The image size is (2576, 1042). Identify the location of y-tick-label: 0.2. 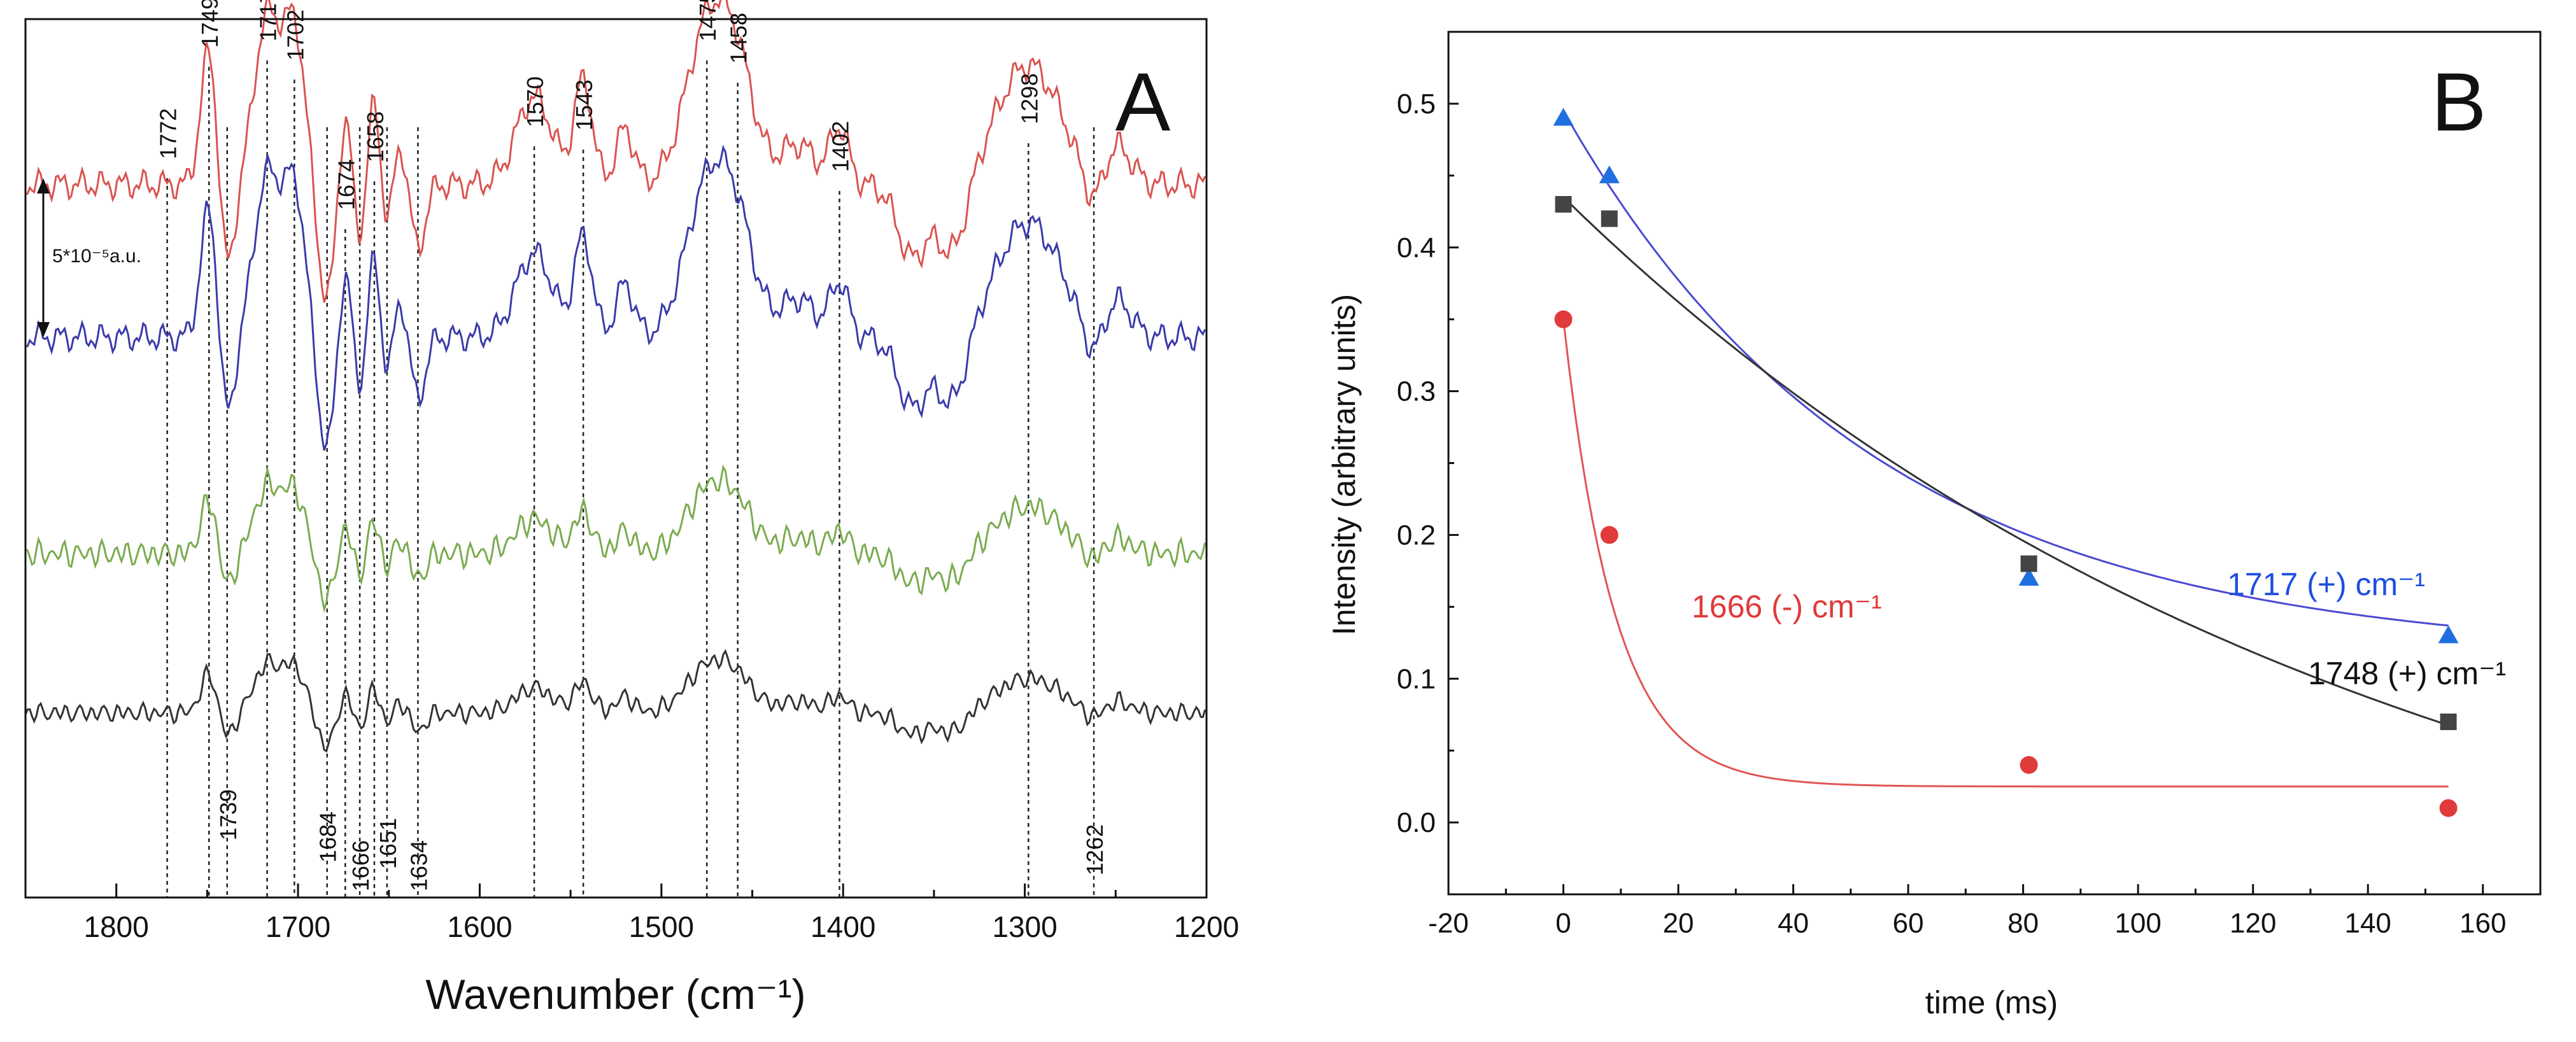
(1416, 535).